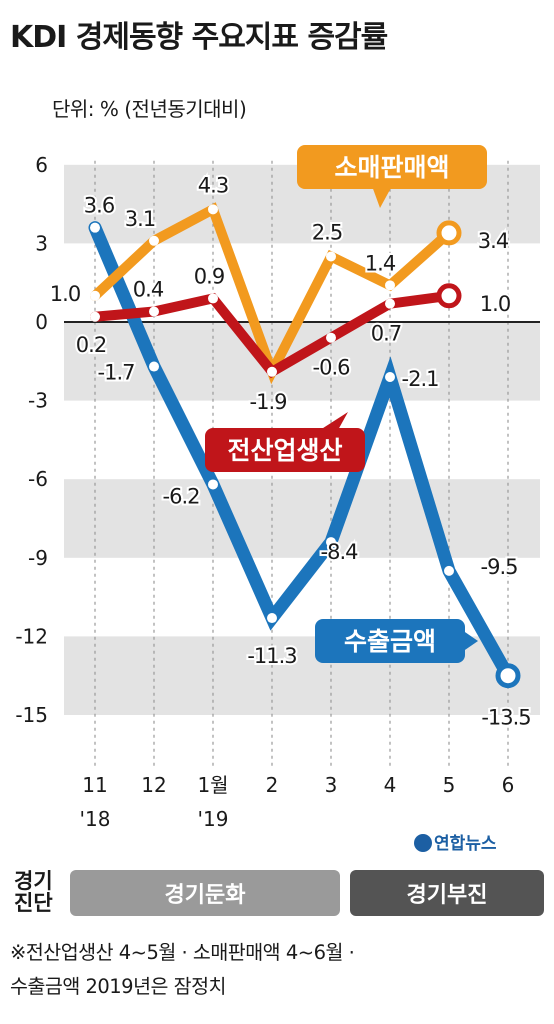 The height and width of the screenshot is (1024, 554). What do you see at coordinates (447, 893) in the screenshot?
I see `phase-sluggish: 경기부진` at bounding box center [447, 893].